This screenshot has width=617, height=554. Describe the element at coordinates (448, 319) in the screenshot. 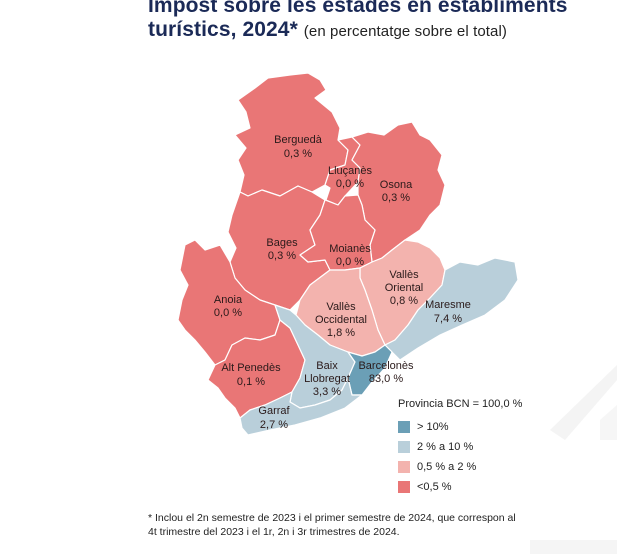

I see `label-maresme-value: 7,4 %` at that location.